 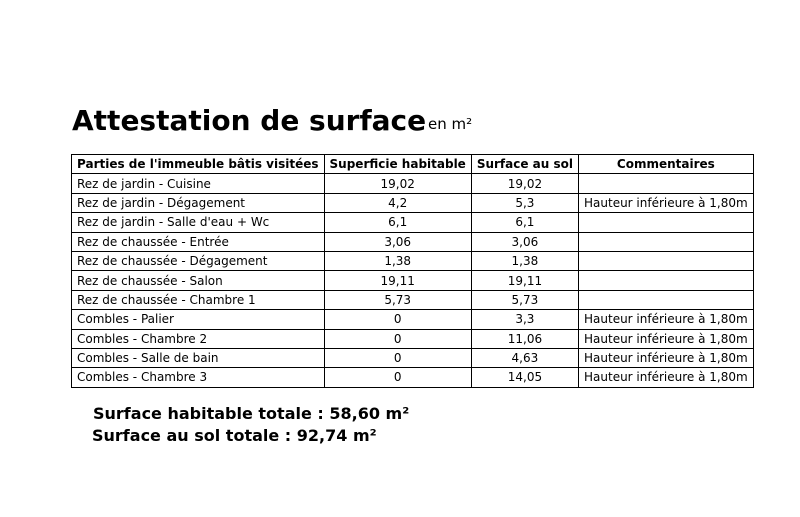 What do you see at coordinates (525, 377) in the screenshot?
I see `table-cell: 14,05` at bounding box center [525, 377].